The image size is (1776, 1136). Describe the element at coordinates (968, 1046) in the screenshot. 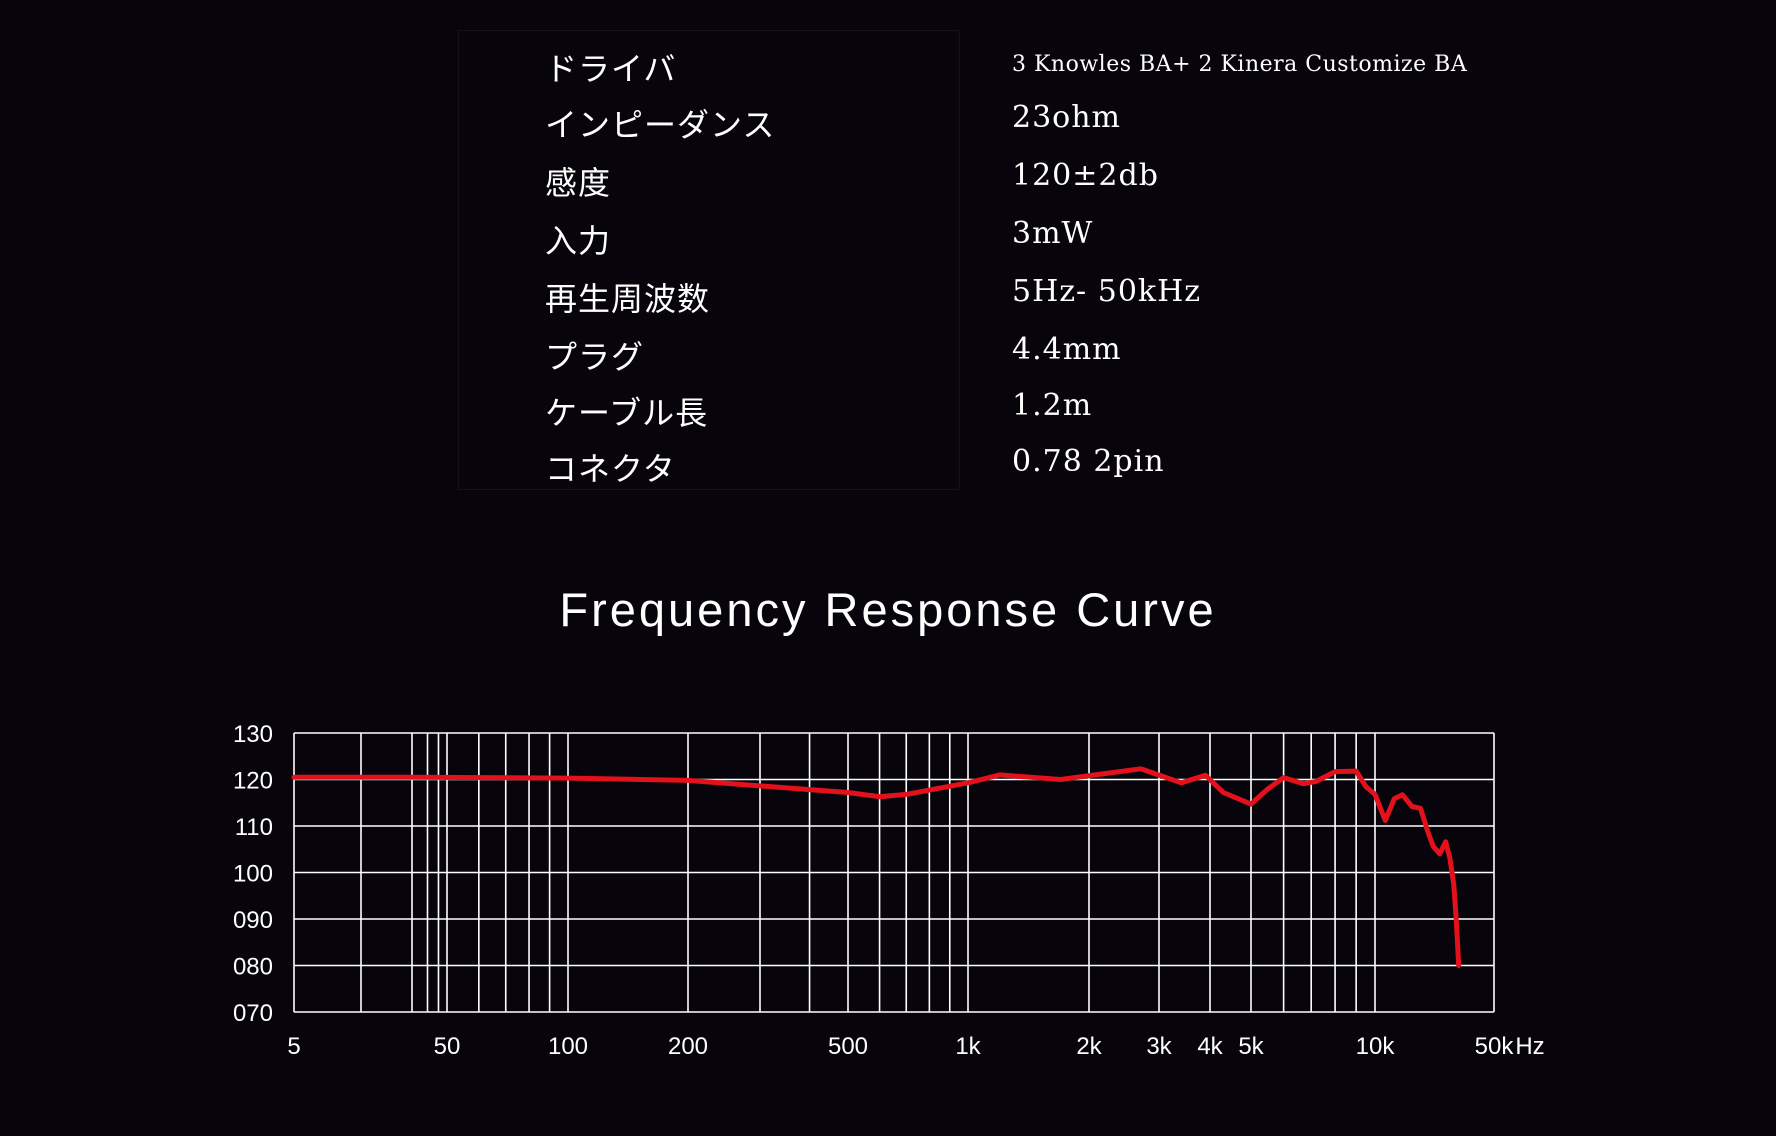

I see `x-tick-label: 1k` at that location.